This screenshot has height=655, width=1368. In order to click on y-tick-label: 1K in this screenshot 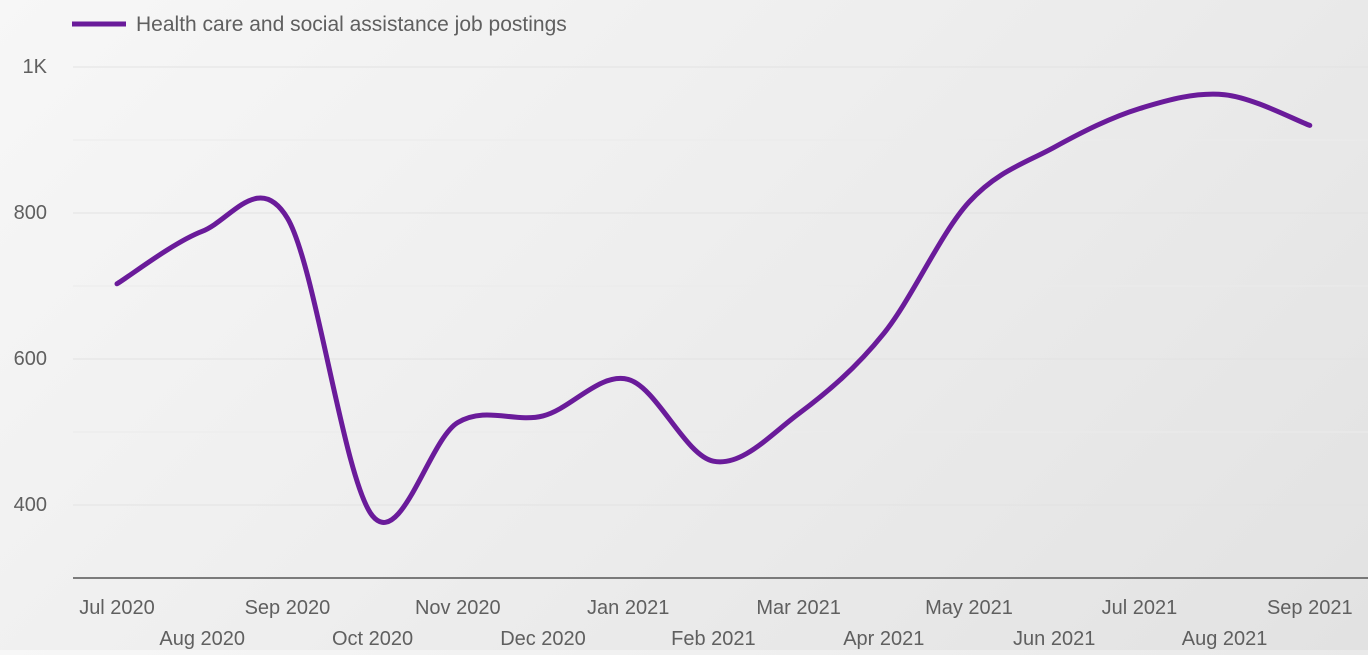, I will do `click(35, 67)`.